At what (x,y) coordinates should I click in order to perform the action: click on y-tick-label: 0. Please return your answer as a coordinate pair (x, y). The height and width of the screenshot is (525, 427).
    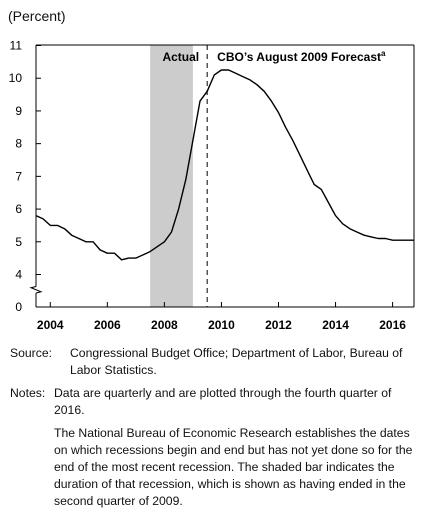
    Looking at the image, I should click on (18, 307).